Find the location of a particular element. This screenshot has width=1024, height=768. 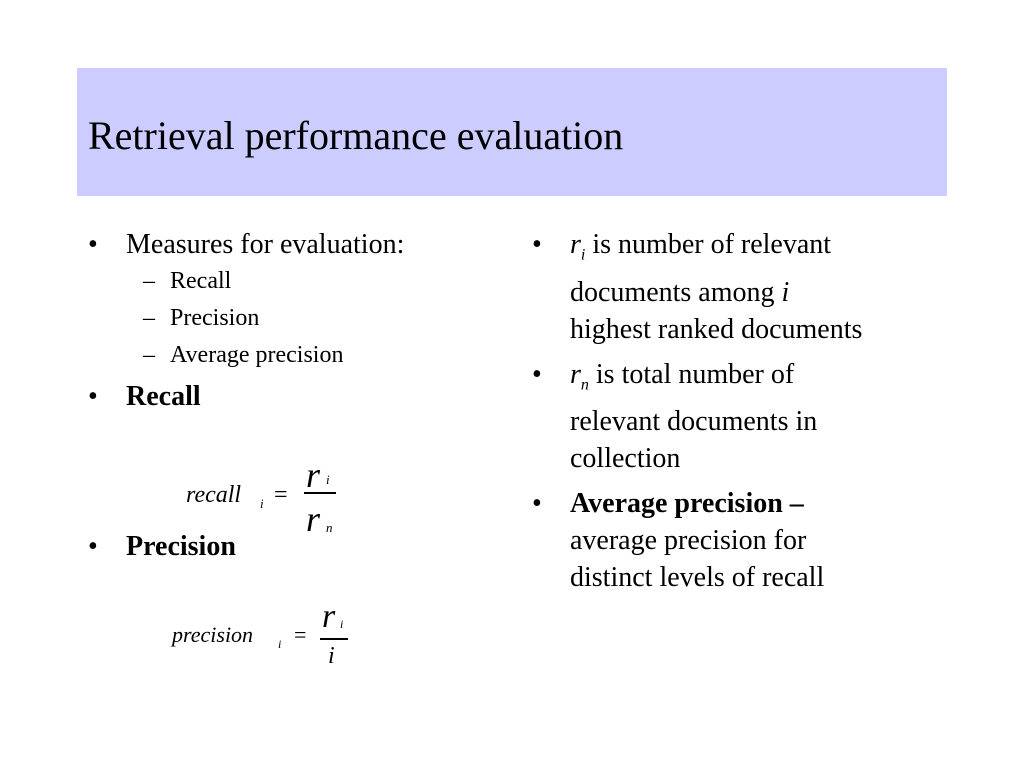

bullet-measures: • Measures for evaluation: is located at coordinates (298, 244).